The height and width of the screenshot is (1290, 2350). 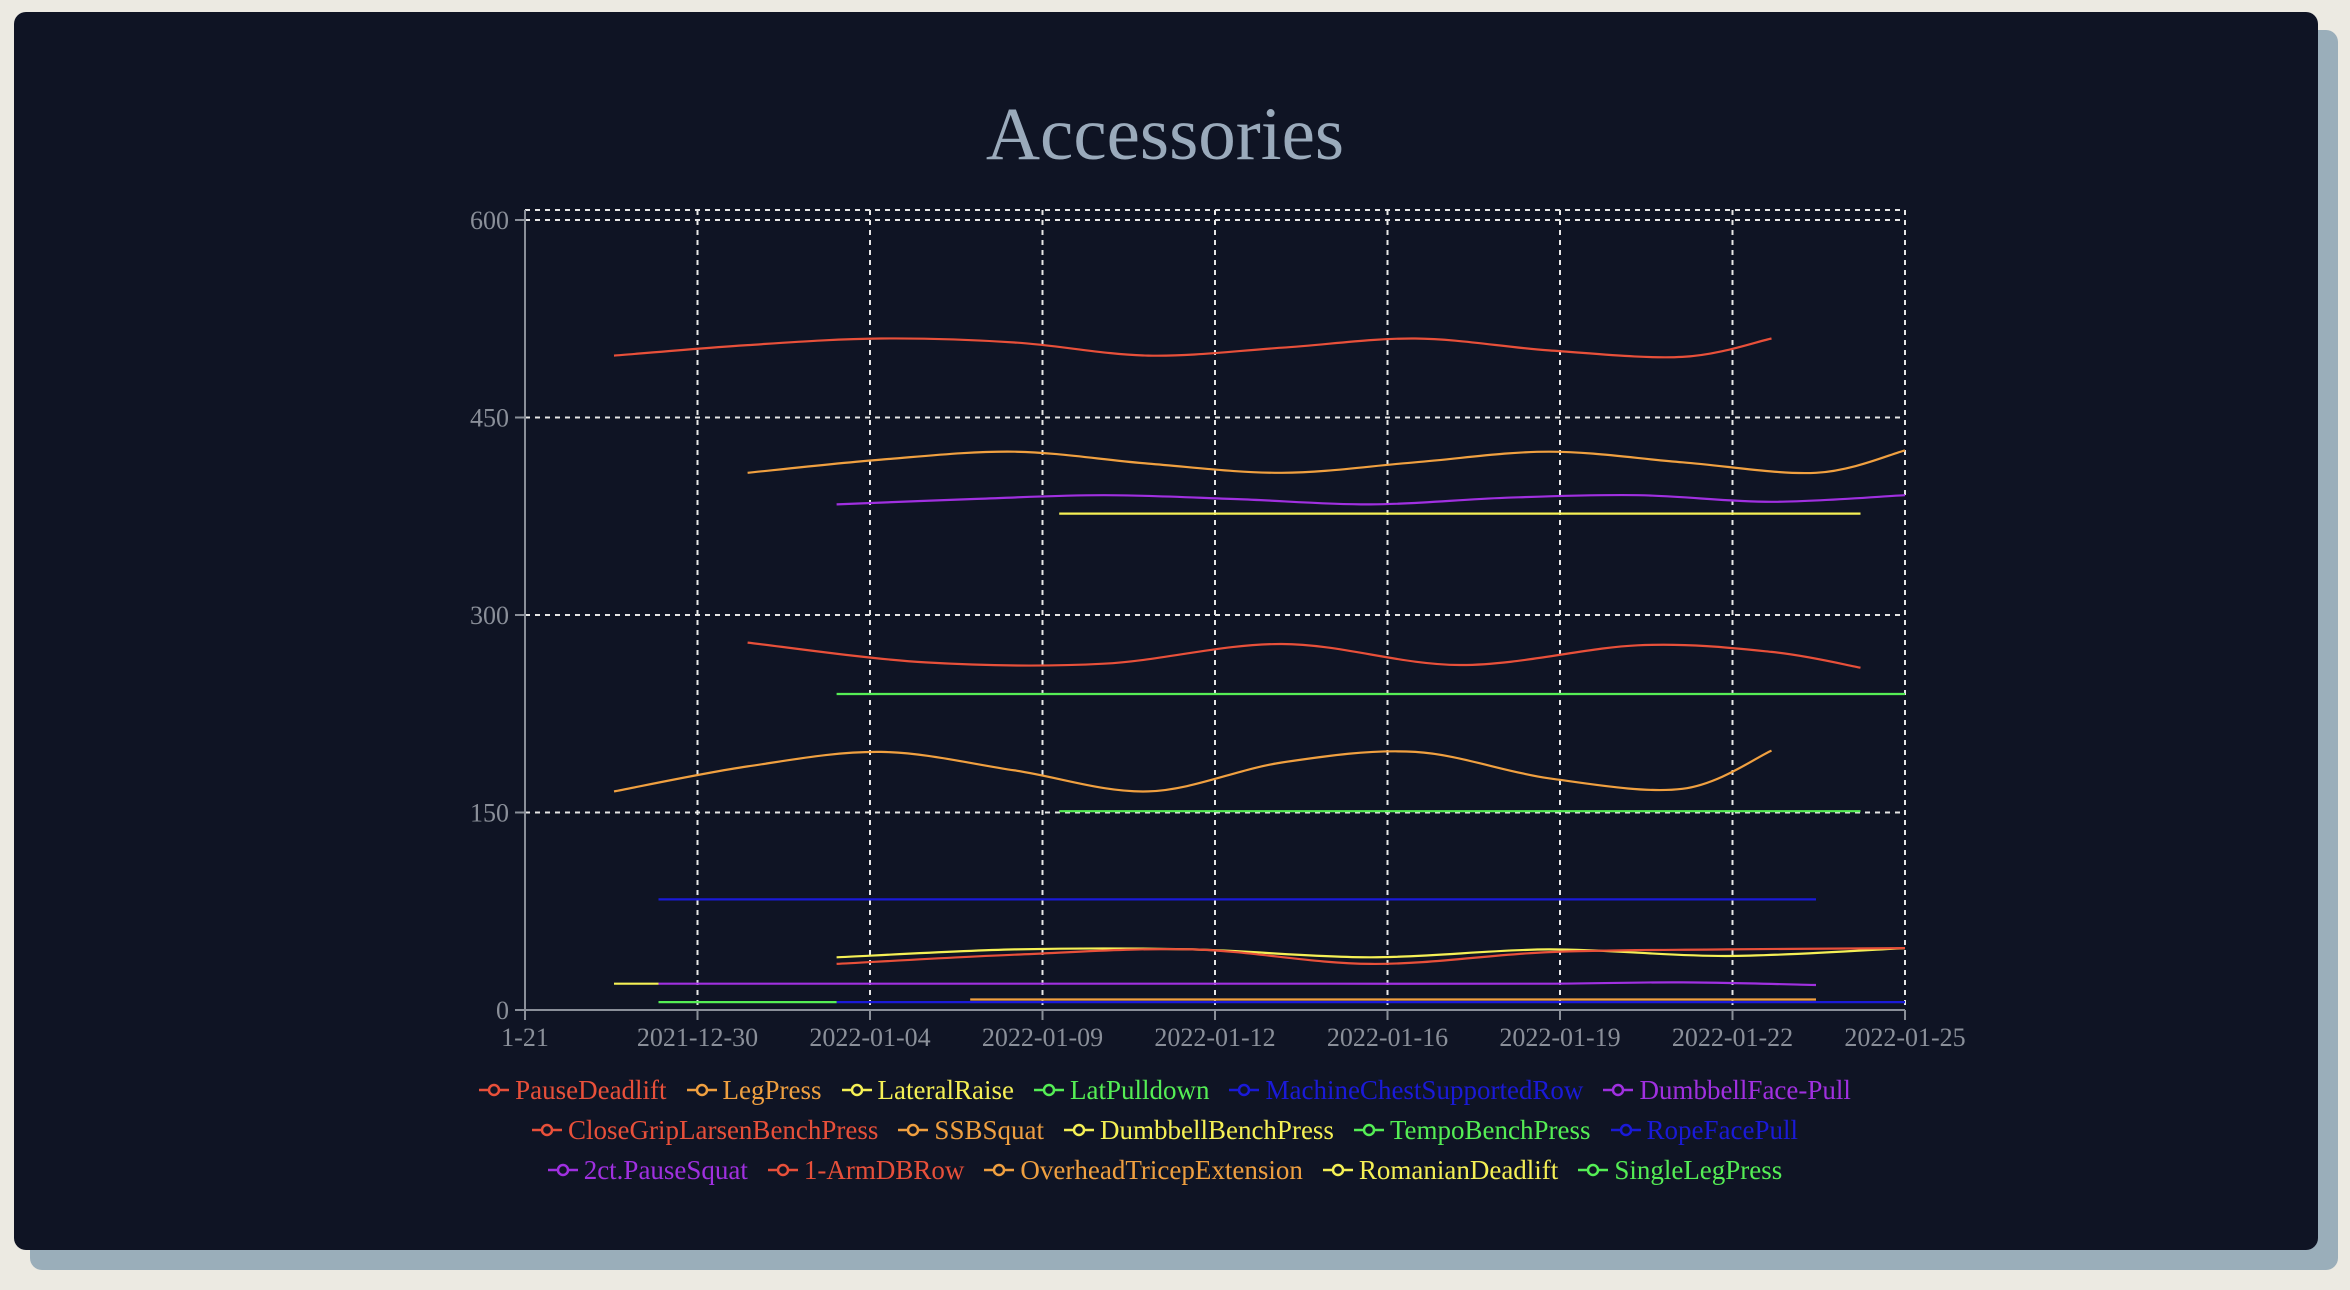 What do you see at coordinates (1216, 1129) in the screenshot?
I see `legend-label: DumbbellBenchPress` at bounding box center [1216, 1129].